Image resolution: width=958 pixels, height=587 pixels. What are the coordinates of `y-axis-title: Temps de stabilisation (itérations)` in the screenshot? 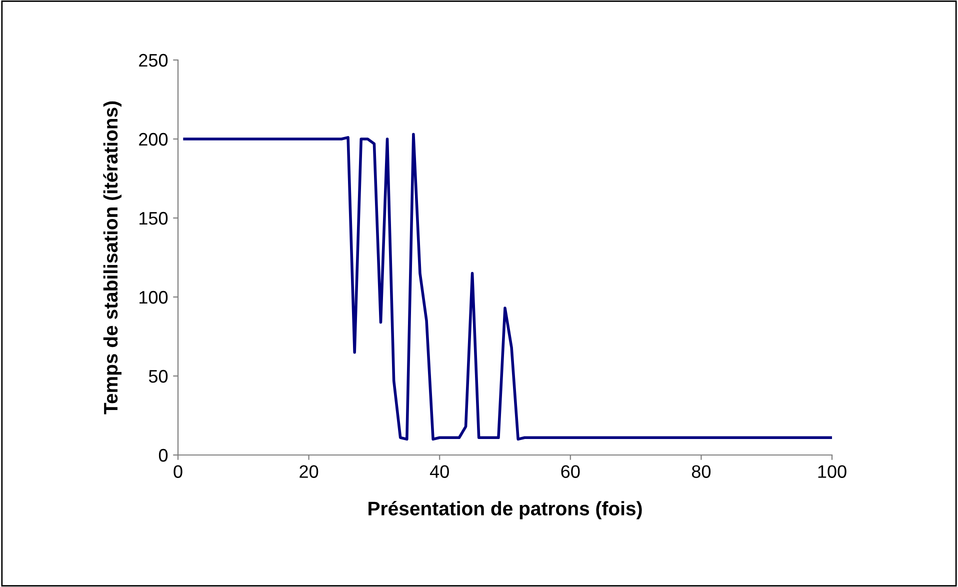 It's located at (112, 257).